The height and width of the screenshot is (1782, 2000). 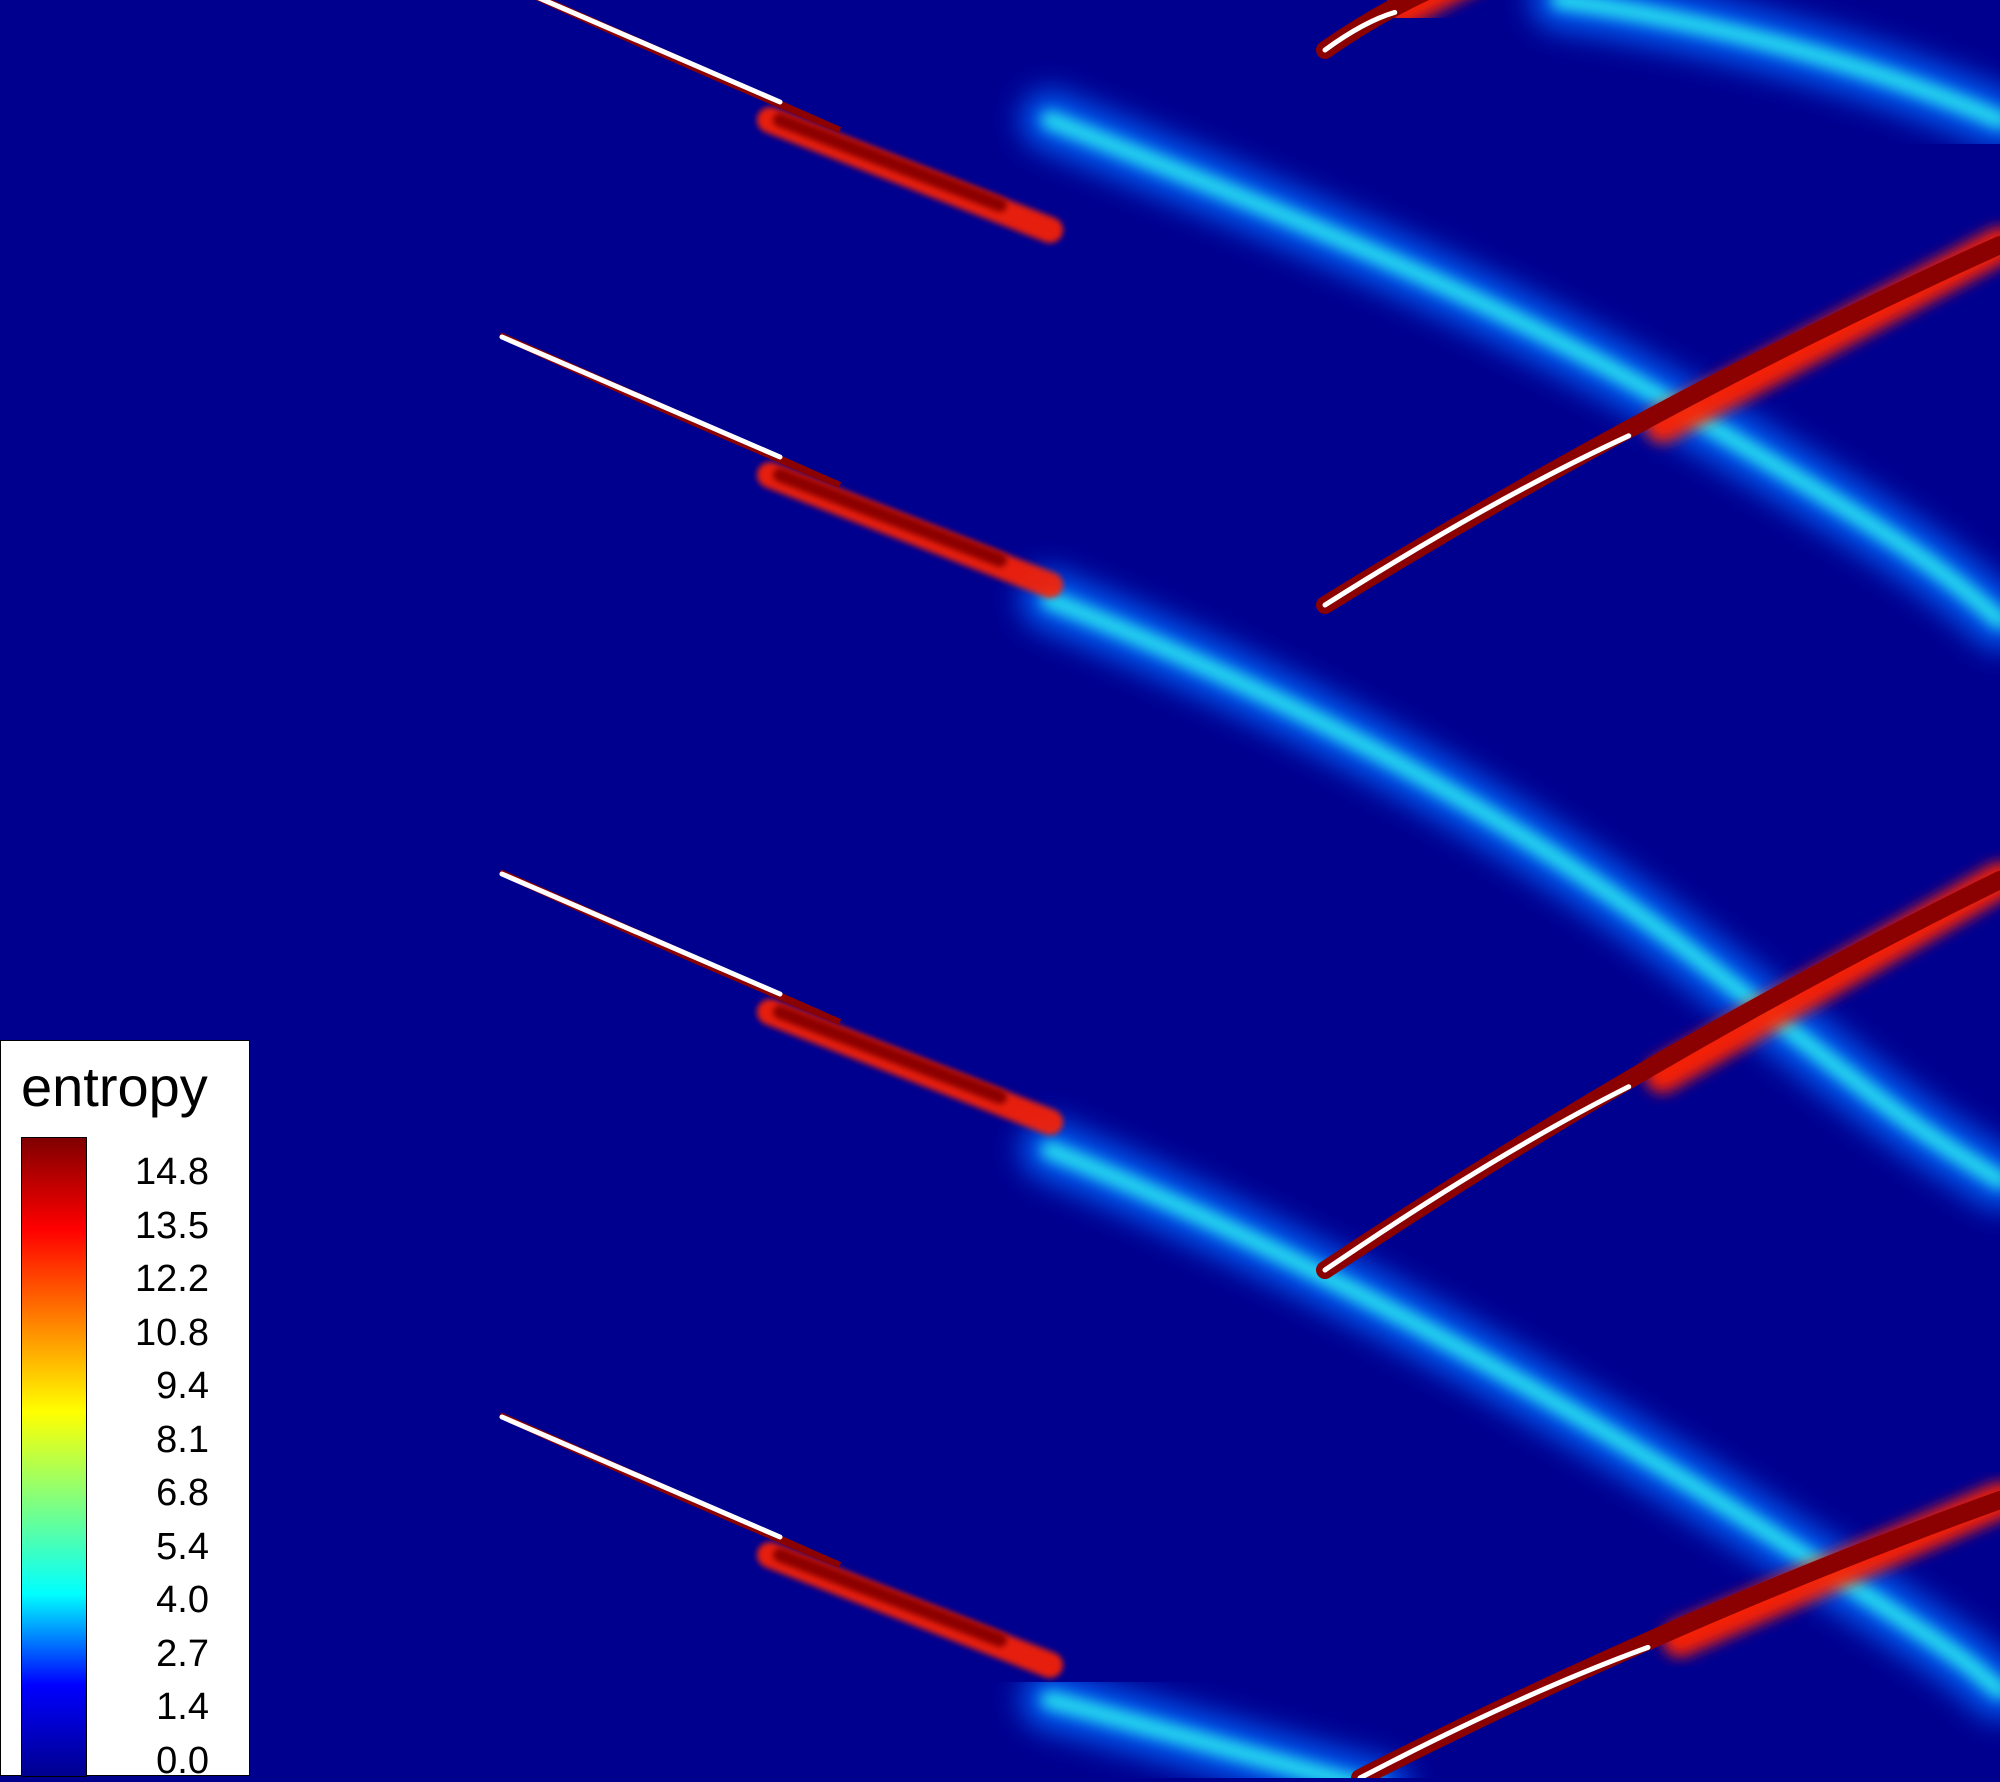 What do you see at coordinates (182, 1654) in the screenshot?
I see `legend-tick: 2.7` at bounding box center [182, 1654].